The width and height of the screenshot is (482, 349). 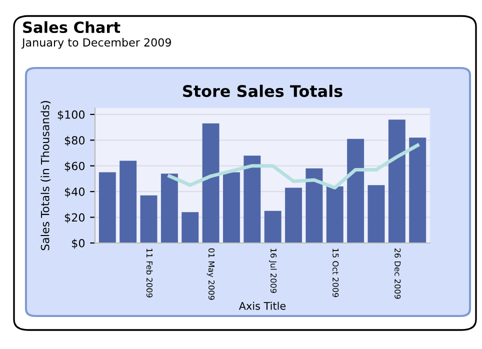 I want to click on y-tick-label: $0, so click(x=78, y=243).